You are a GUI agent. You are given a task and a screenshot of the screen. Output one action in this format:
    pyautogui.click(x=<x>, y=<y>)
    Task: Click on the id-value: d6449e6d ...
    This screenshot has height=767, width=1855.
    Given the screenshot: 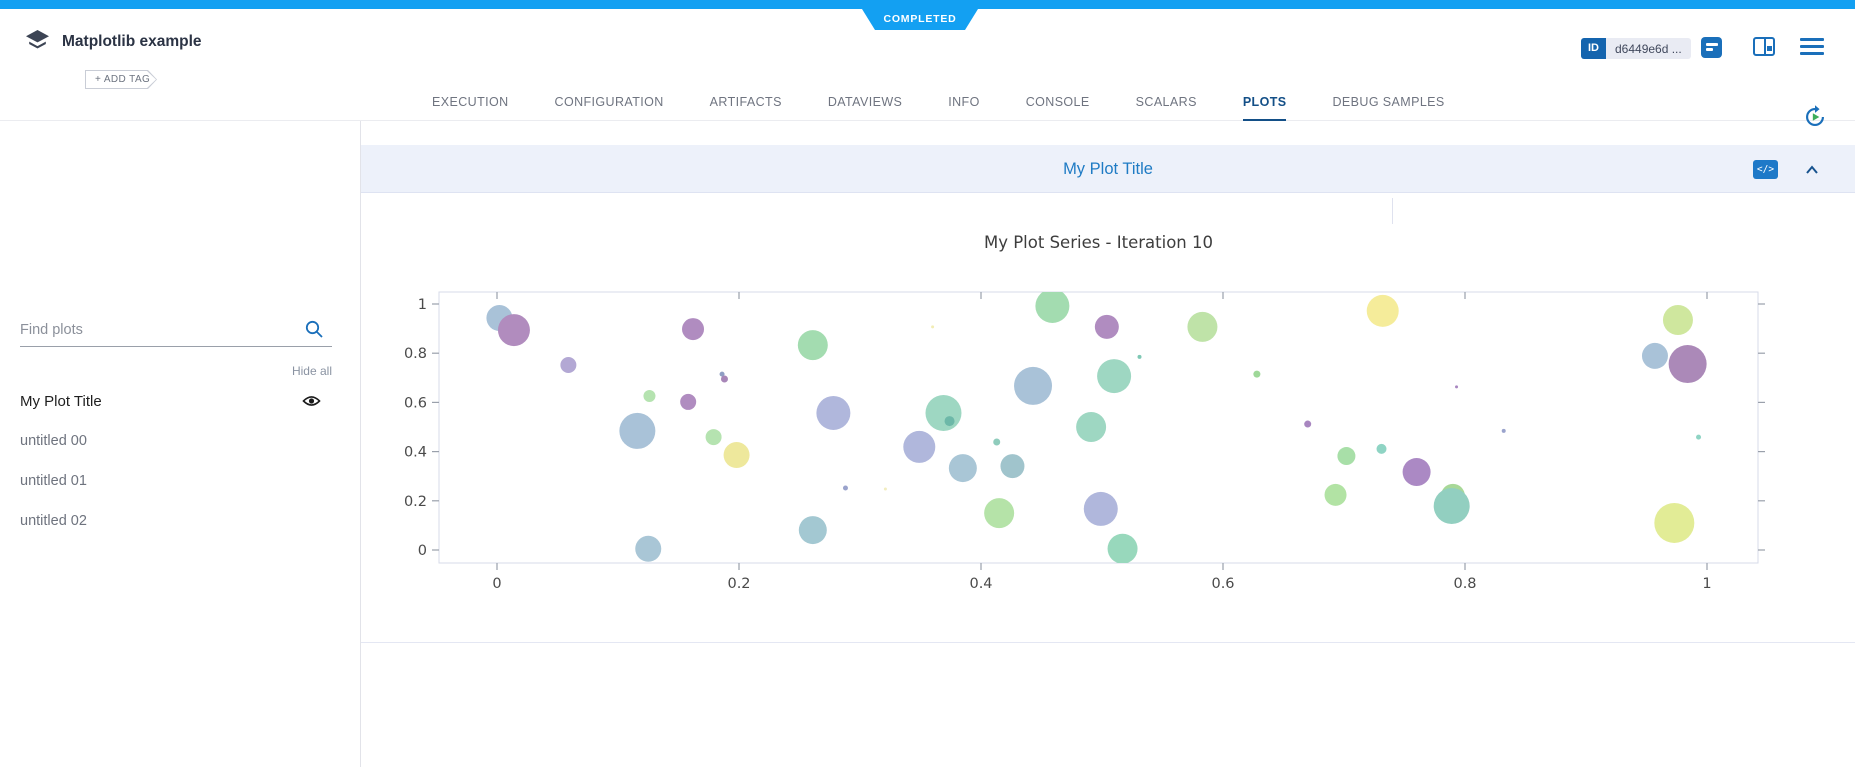 What is the action you would take?
    pyautogui.click(x=1648, y=48)
    